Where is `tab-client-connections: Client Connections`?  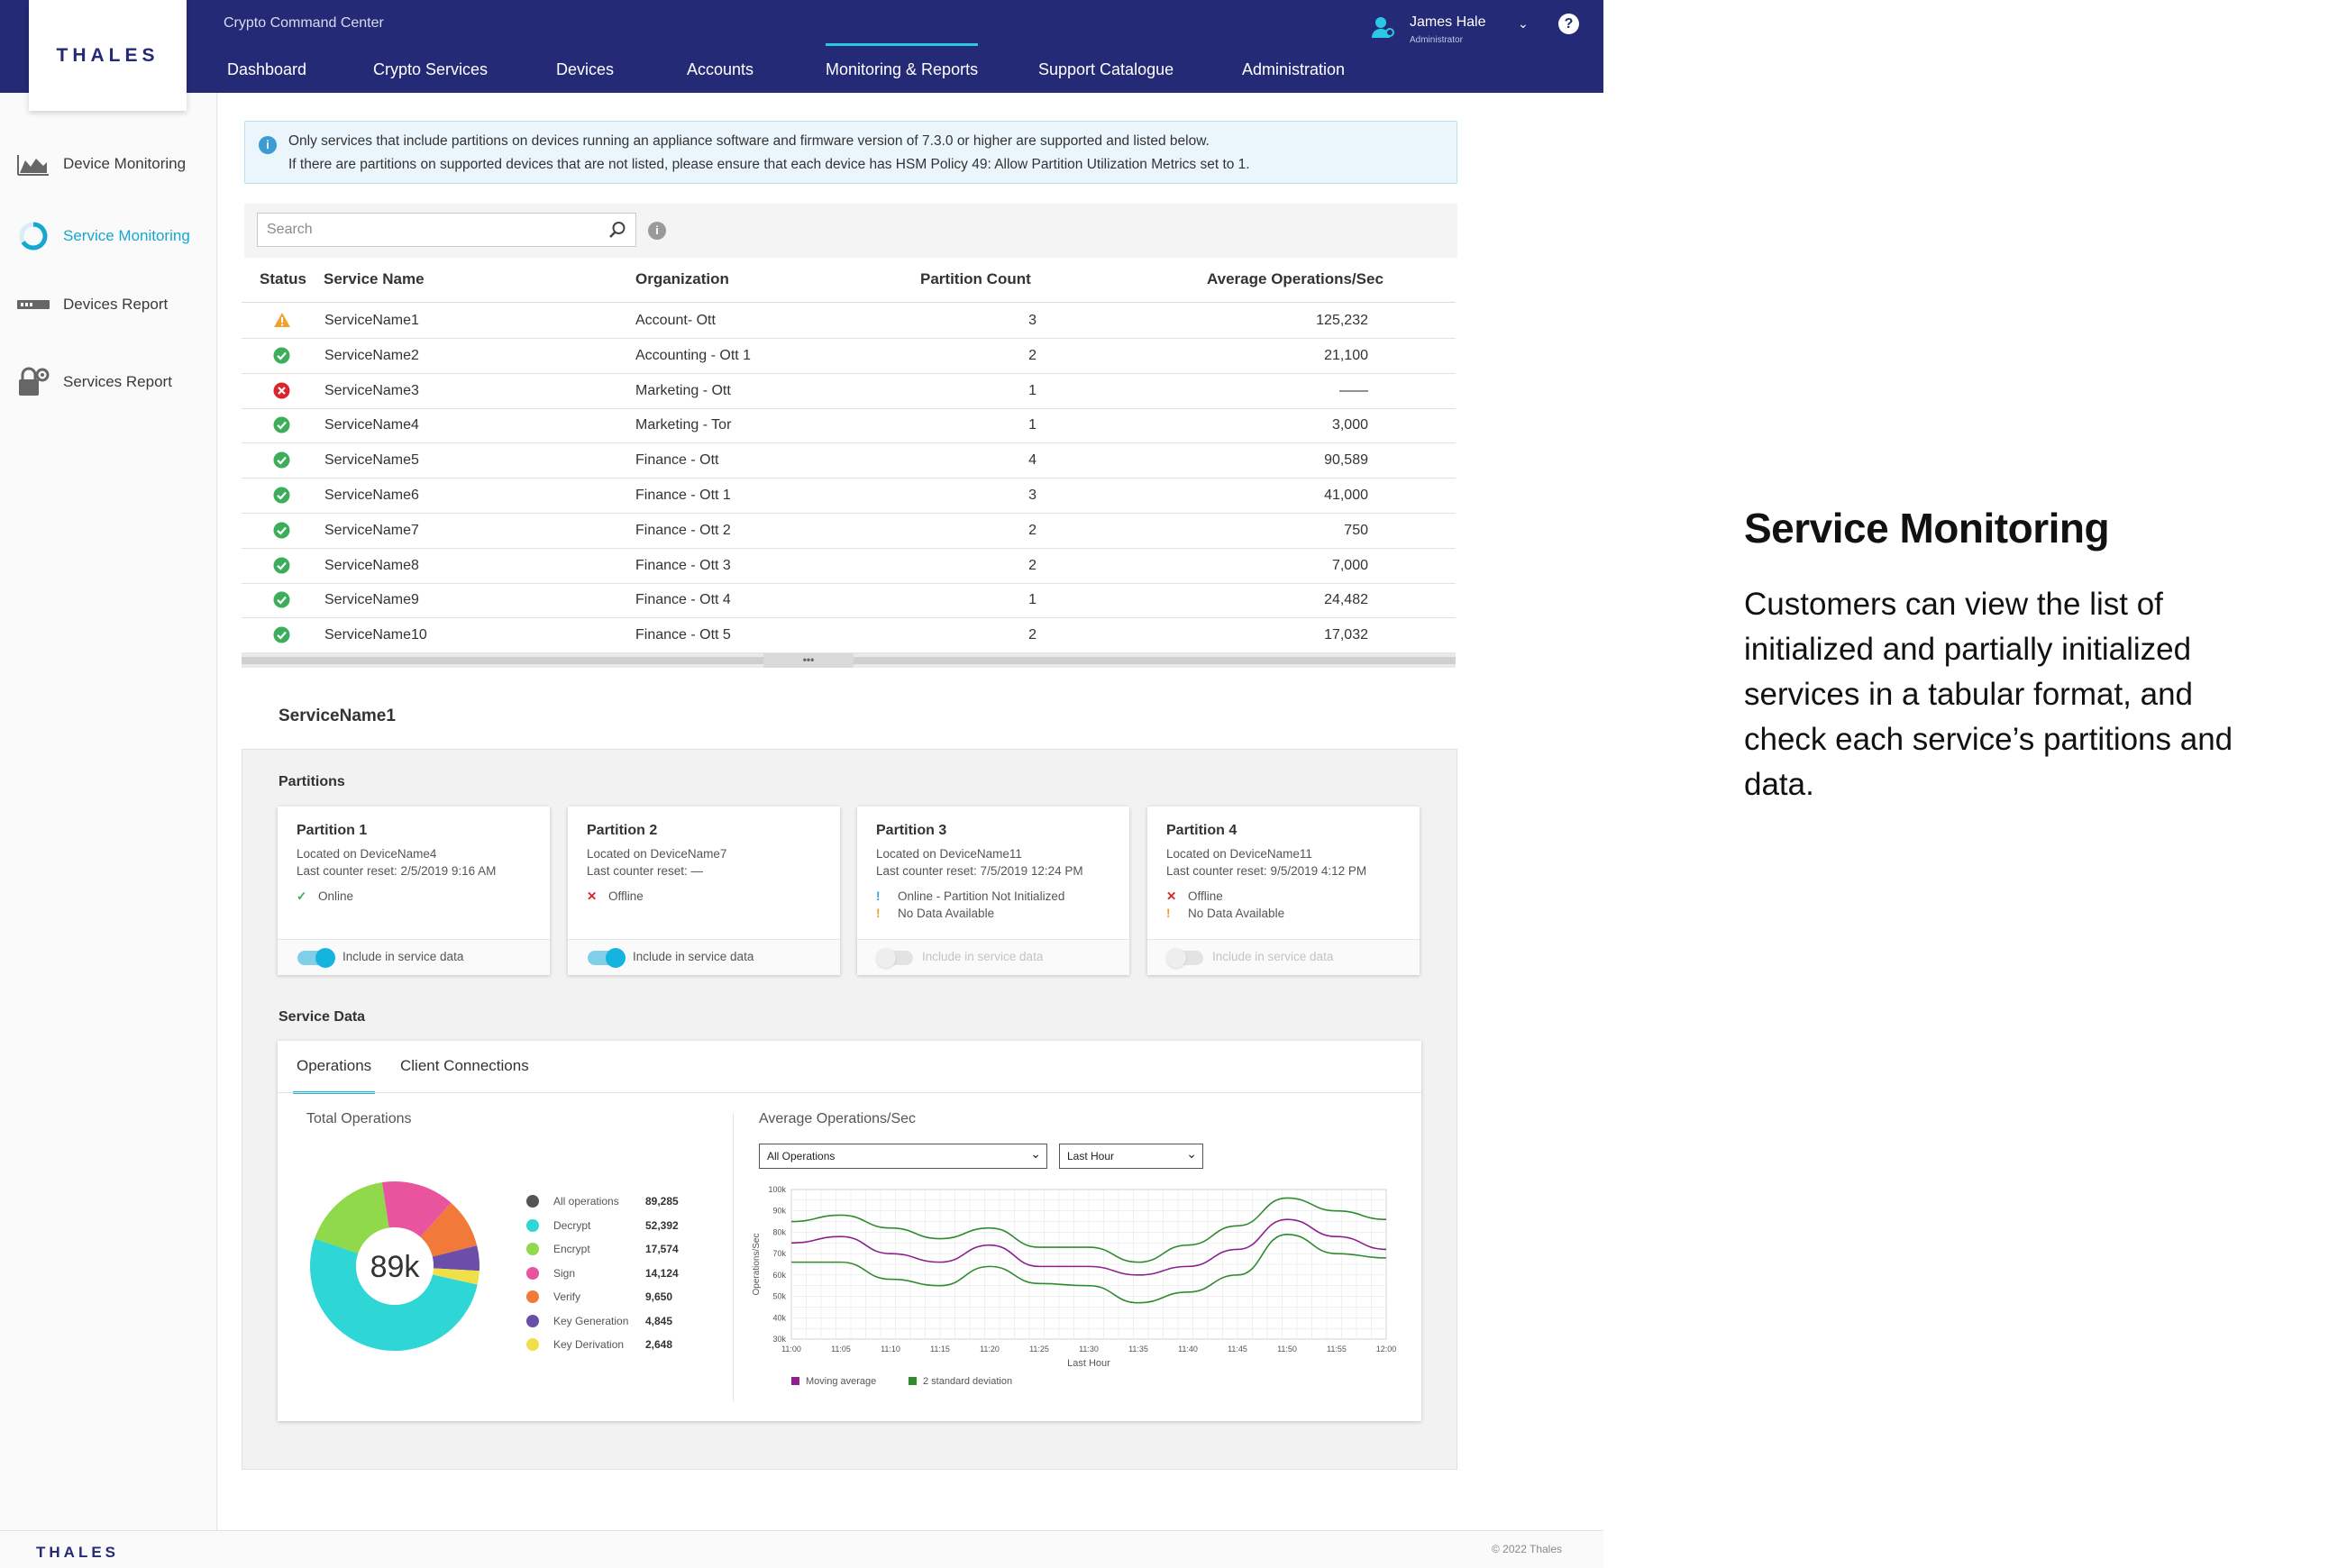
tab-client-connections: Client Connections is located at coordinates (465, 1065).